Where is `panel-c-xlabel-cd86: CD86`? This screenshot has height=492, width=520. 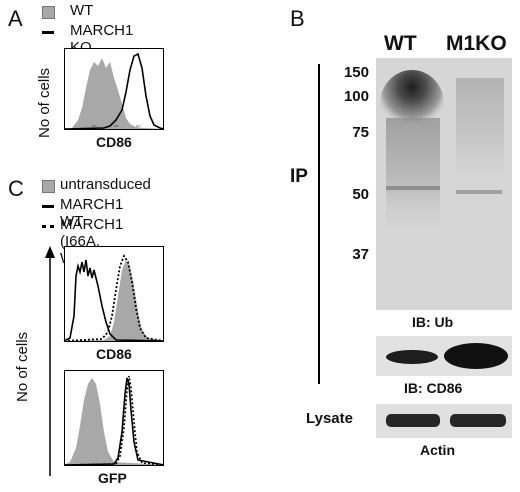 panel-c-xlabel-cd86: CD86 is located at coordinates (114, 354).